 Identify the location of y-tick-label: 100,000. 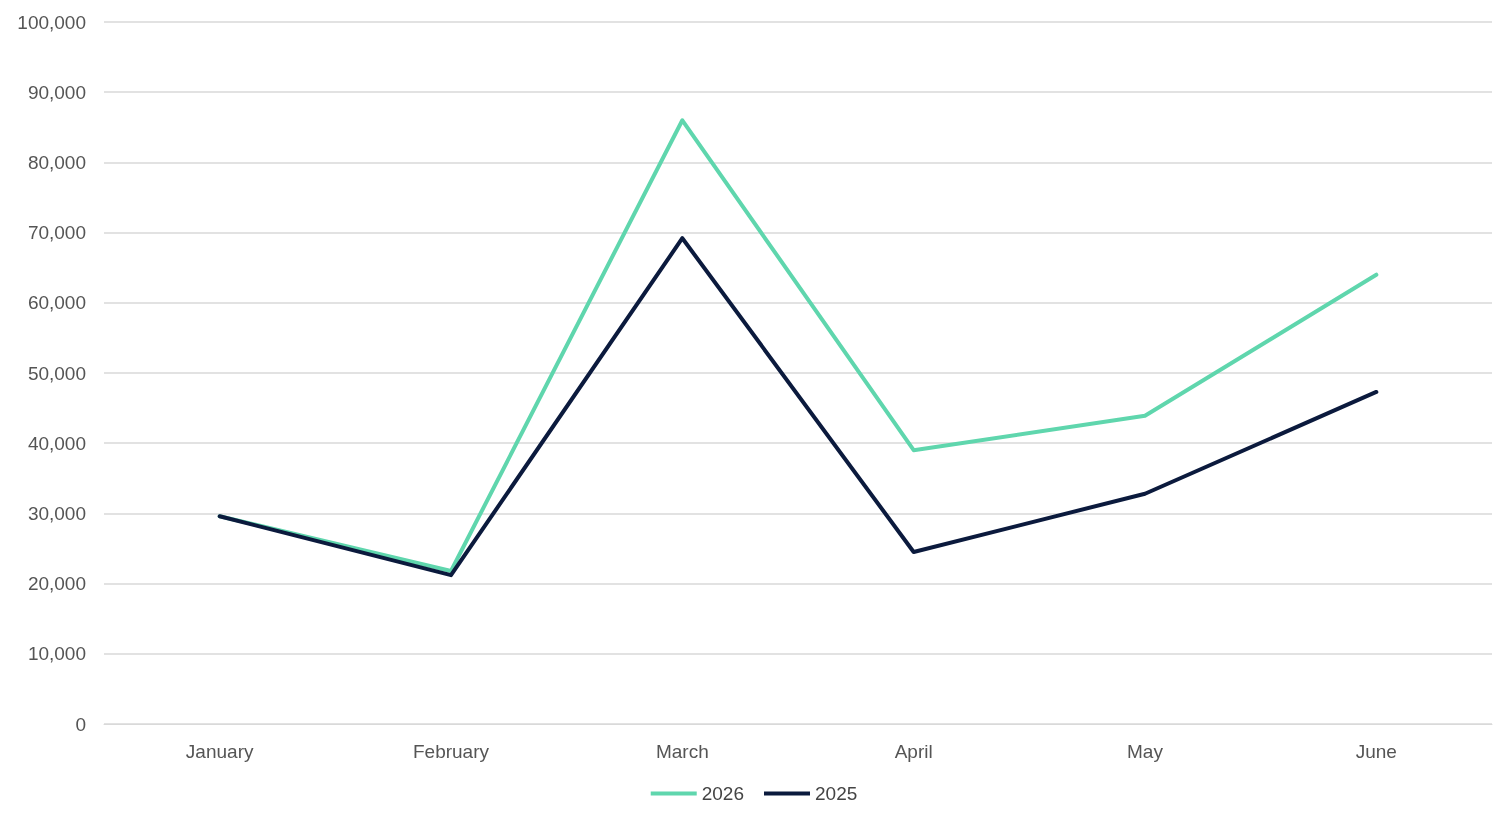
(51, 22).